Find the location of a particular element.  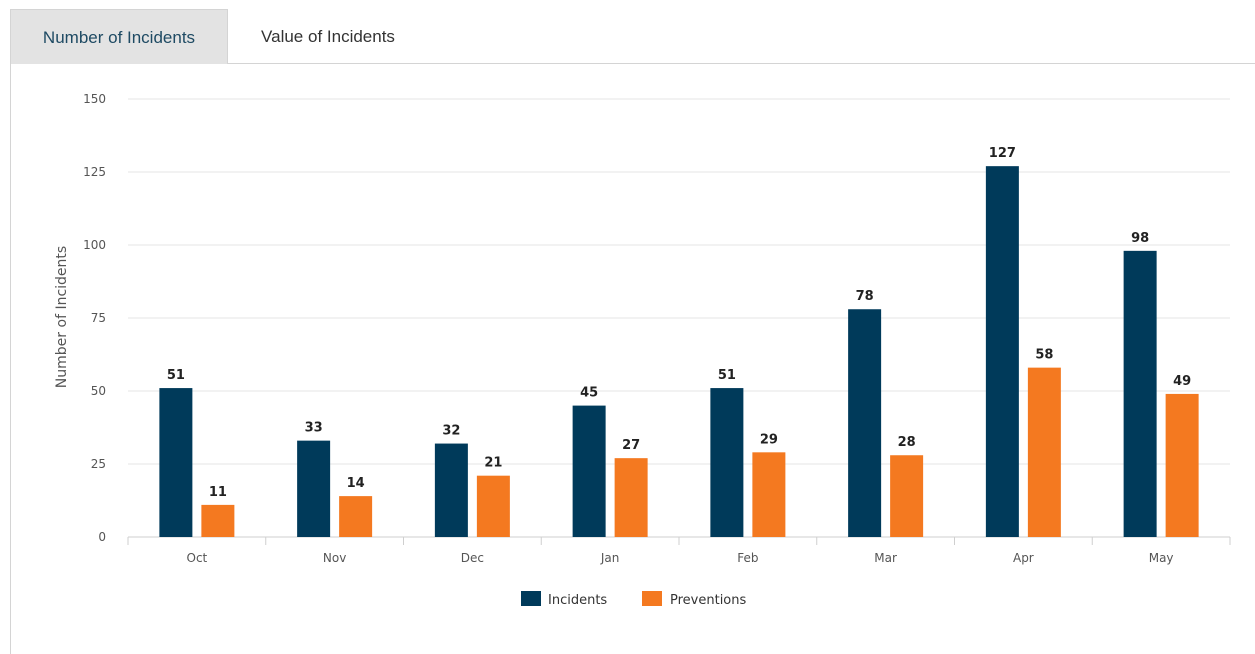

y-tick-label: 25 is located at coordinates (98, 464).